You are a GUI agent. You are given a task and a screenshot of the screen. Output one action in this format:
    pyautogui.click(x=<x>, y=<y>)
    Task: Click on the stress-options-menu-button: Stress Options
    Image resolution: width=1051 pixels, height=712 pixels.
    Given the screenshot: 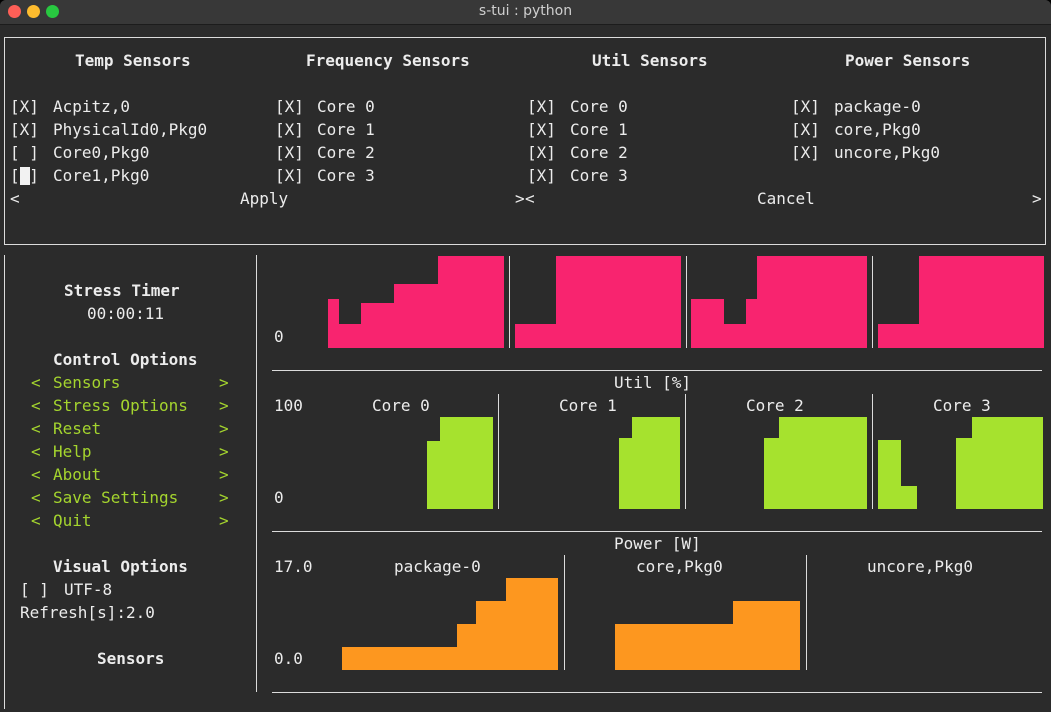 What is the action you would take?
    pyautogui.click(x=120, y=405)
    